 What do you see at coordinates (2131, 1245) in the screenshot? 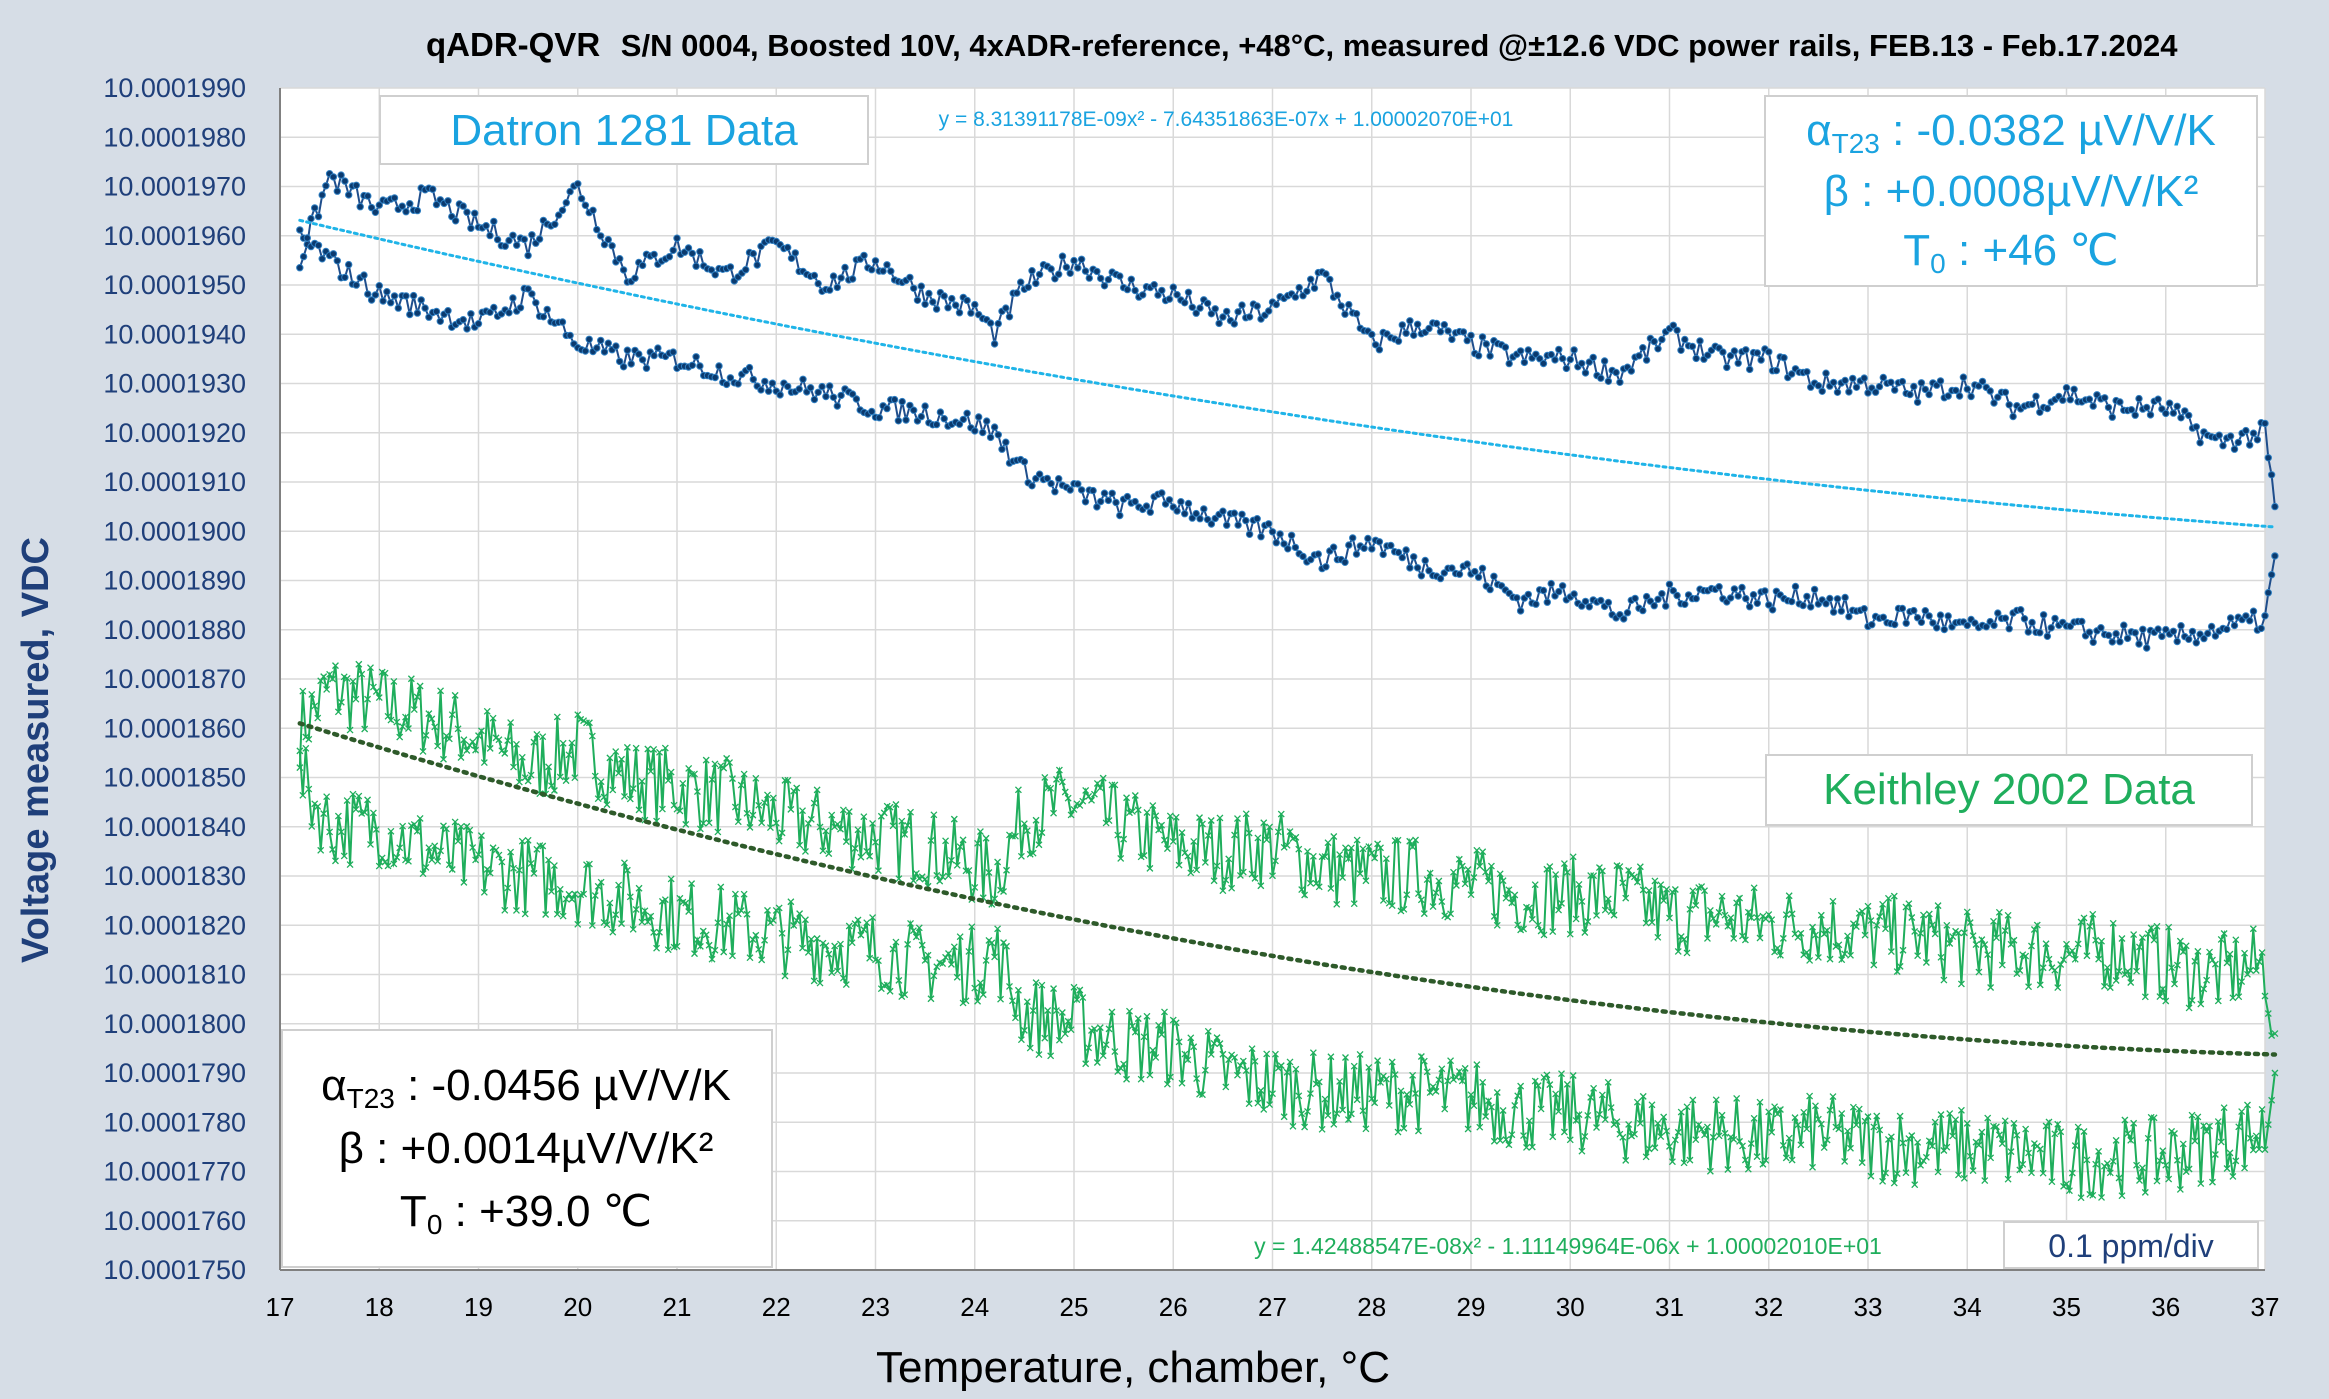
I see `scale-note-box` at bounding box center [2131, 1245].